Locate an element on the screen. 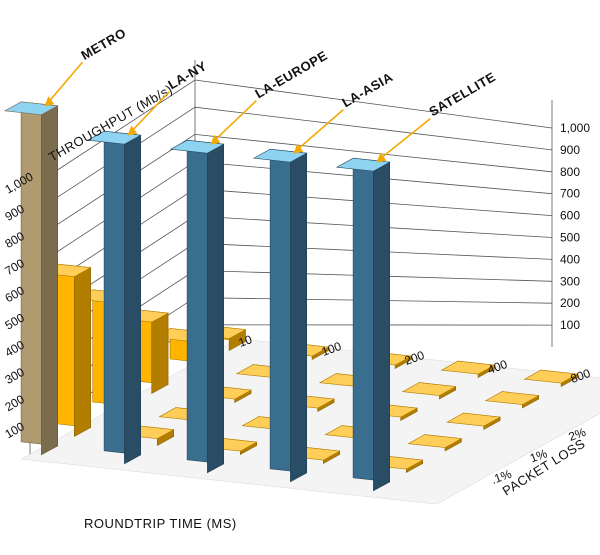 The width and height of the screenshot is (600, 555). x-tick: 200 is located at coordinates (415, 358).